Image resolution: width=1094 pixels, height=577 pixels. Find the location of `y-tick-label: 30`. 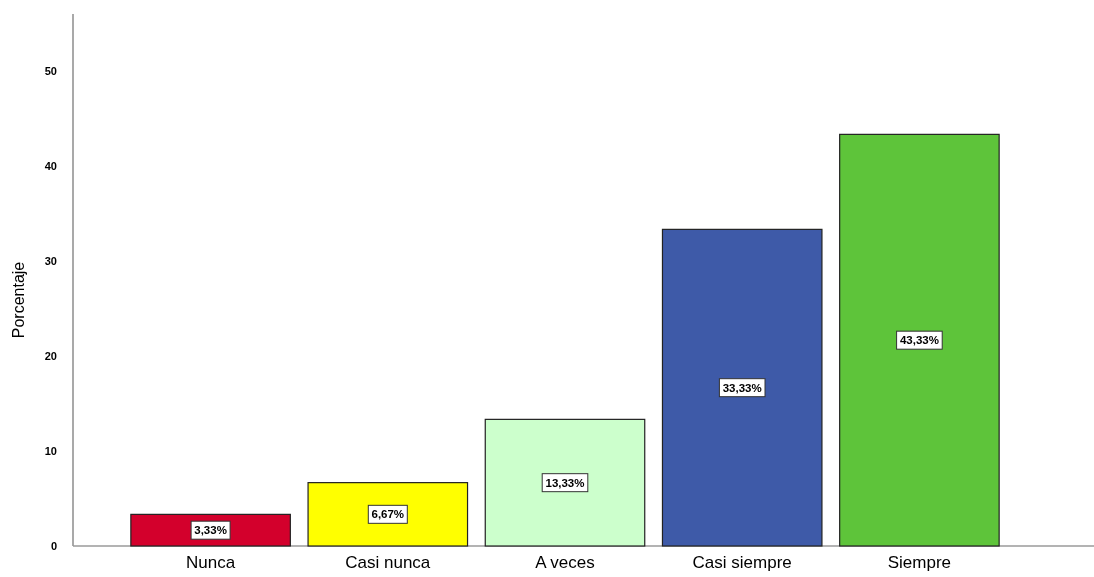

y-tick-label: 30 is located at coordinates (50, 261).